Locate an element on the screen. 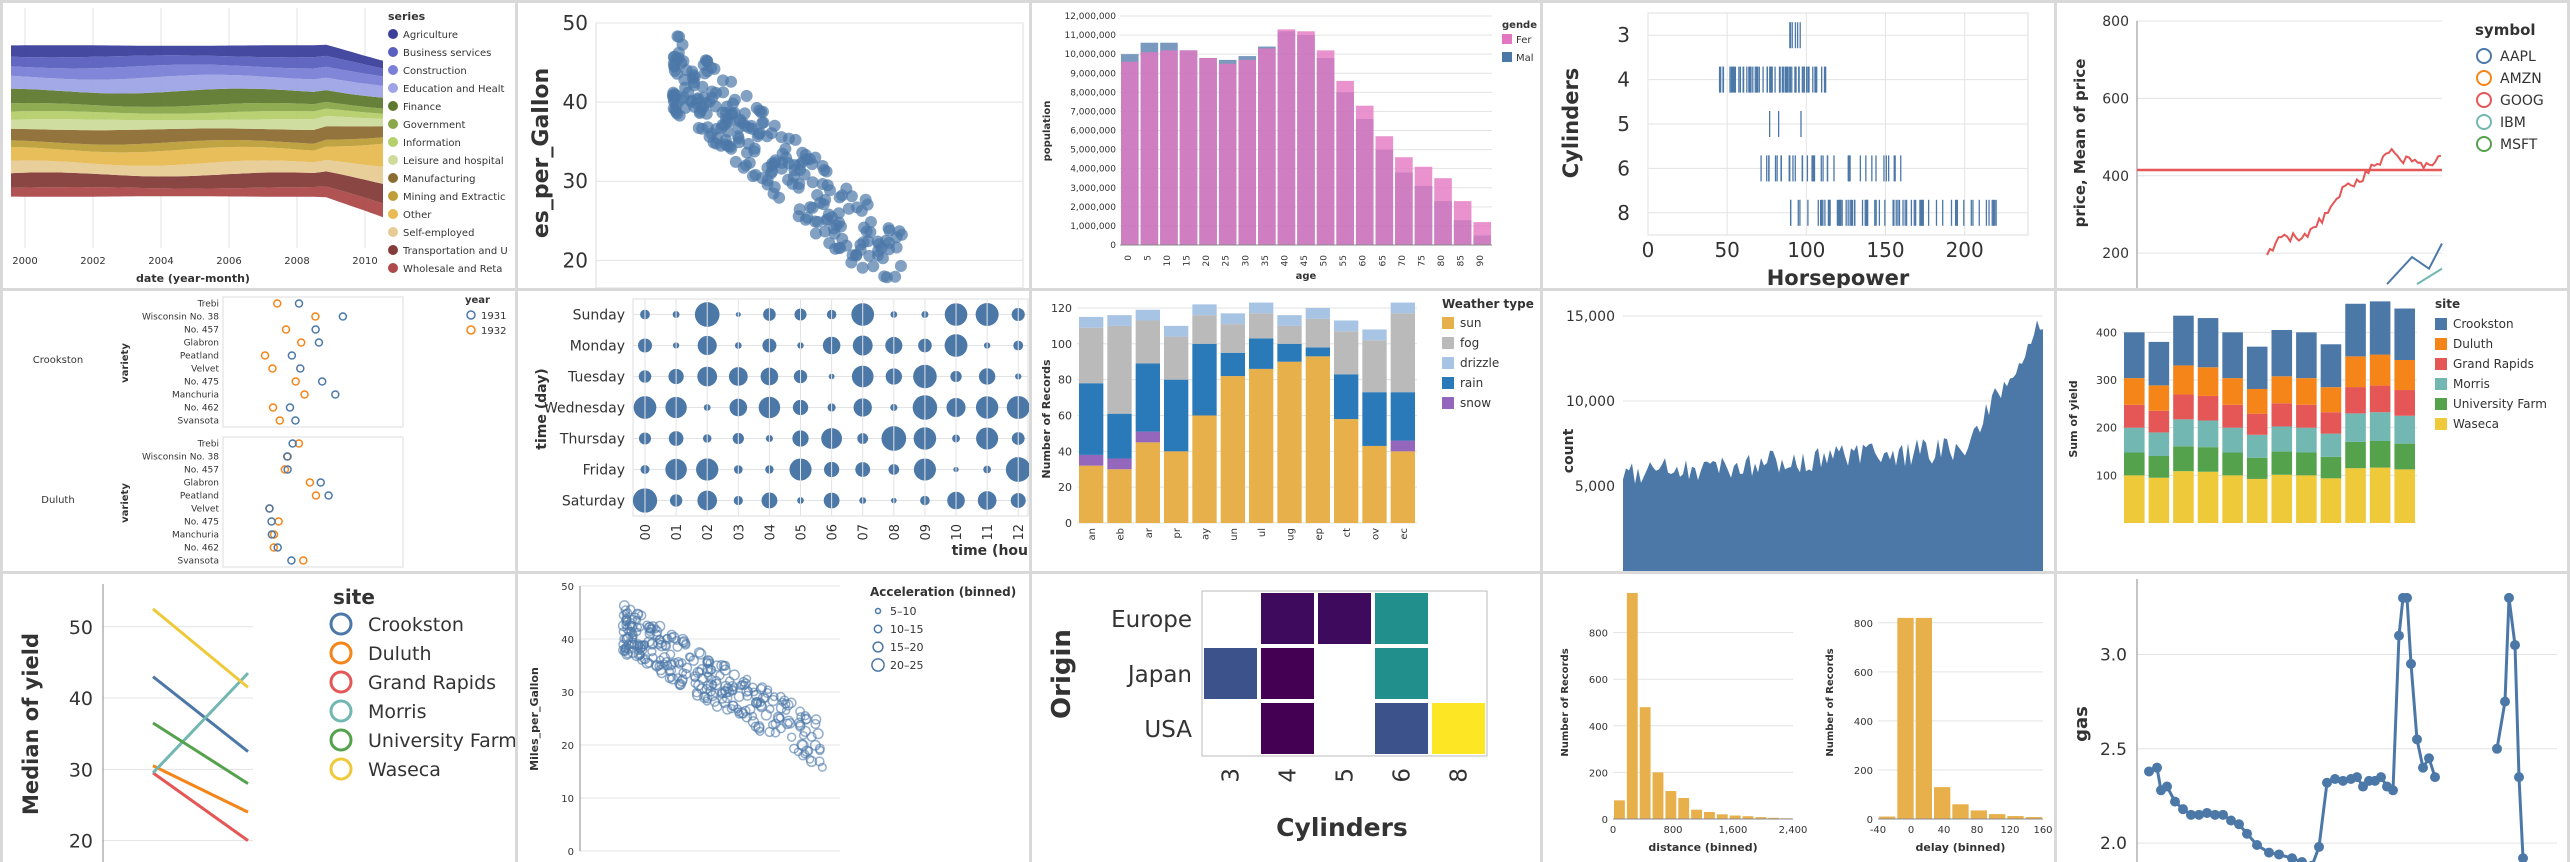  y-tick-label: 0 is located at coordinates (1870, 820).